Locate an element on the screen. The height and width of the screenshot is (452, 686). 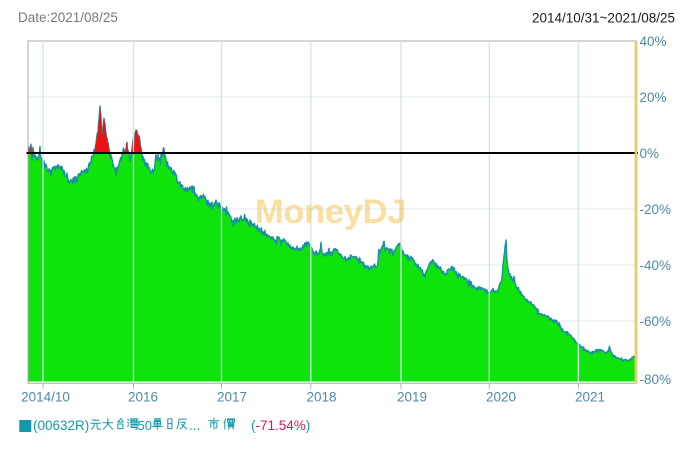
svg-text: MoneyDJ is located at coordinates (330, 212).